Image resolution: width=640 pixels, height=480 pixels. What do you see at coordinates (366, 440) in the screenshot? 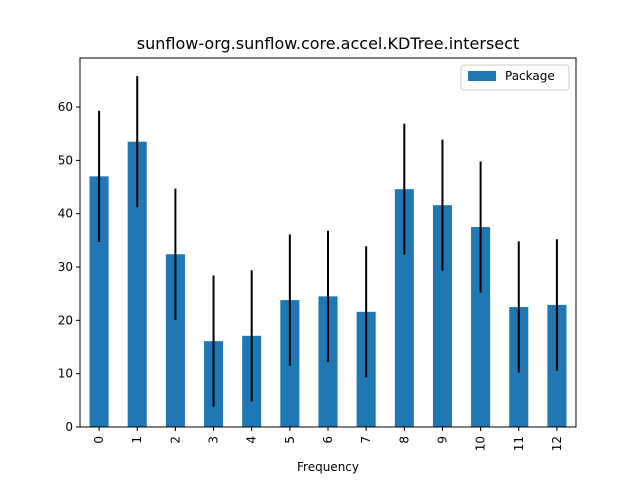
I see `x-tick-label-7: 7` at bounding box center [366, 440].